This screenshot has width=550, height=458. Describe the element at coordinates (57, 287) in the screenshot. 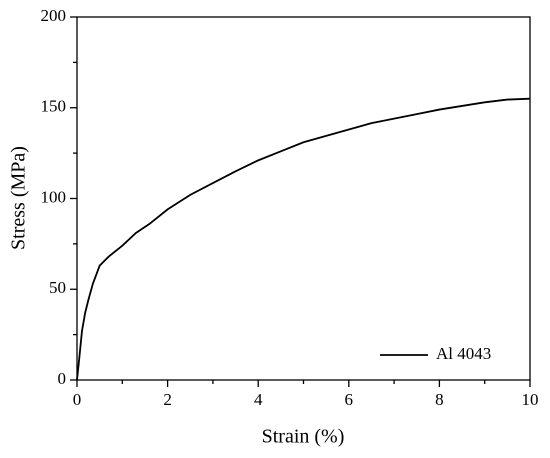

I see `y-tick-label: 50` at that location.